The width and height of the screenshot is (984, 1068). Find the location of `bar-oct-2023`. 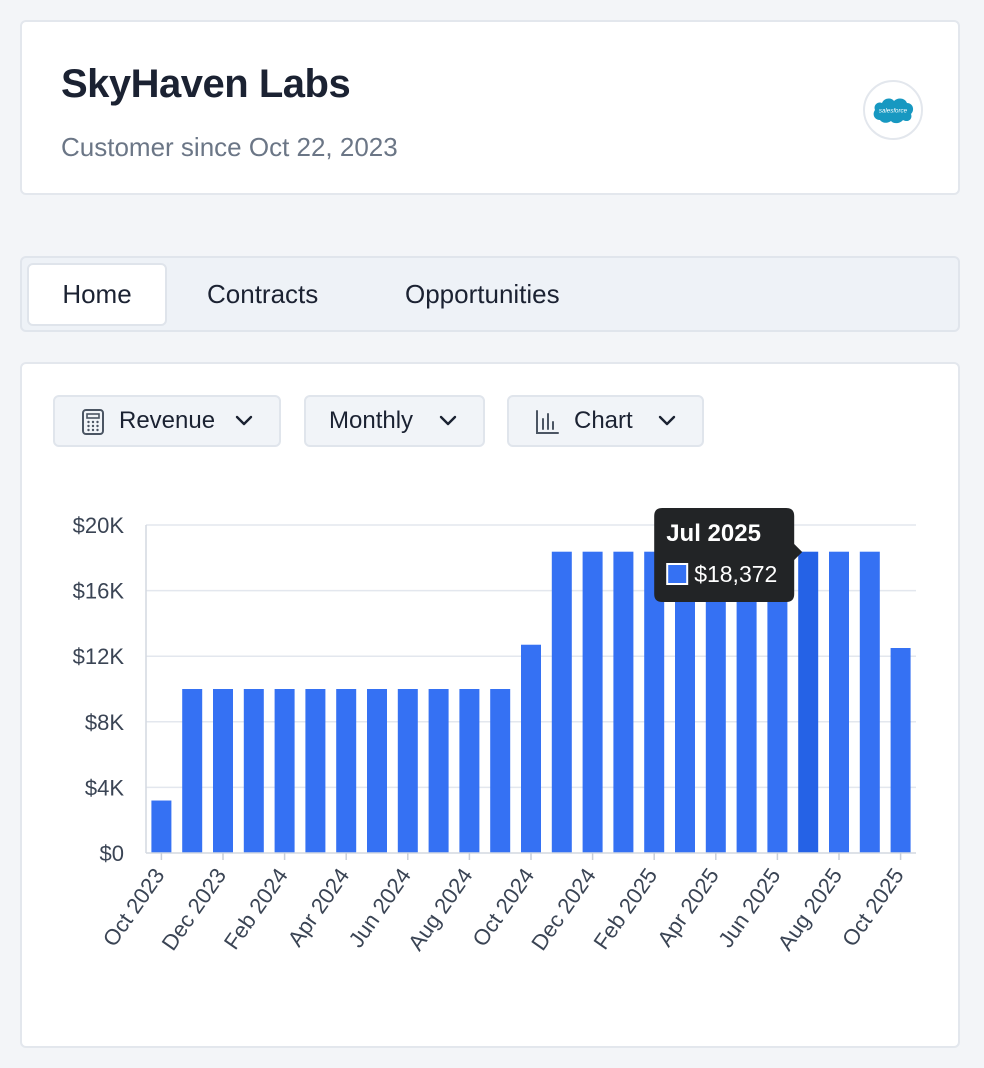

bar-oct-2023 is located at coordinates (161, 826).